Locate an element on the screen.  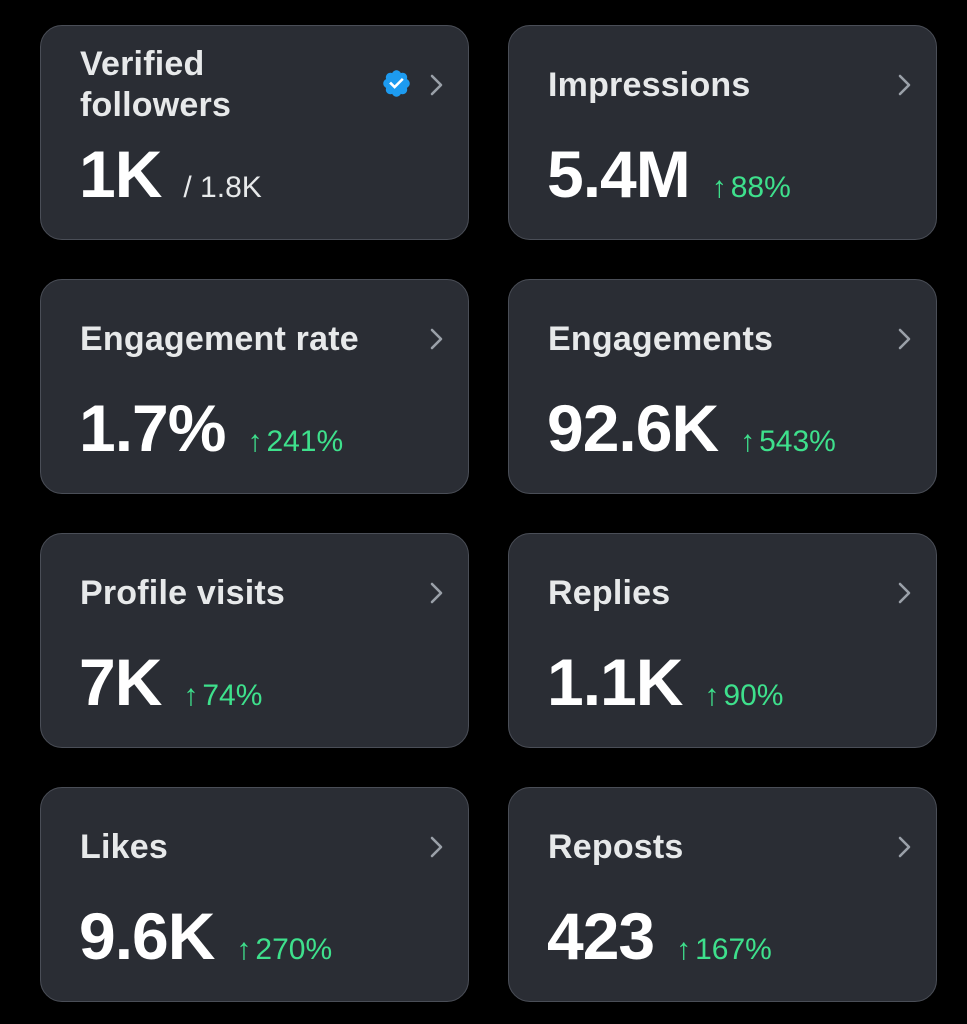
metric-row: 1.7% ↑ 241% is located at coordinates (211, 428).